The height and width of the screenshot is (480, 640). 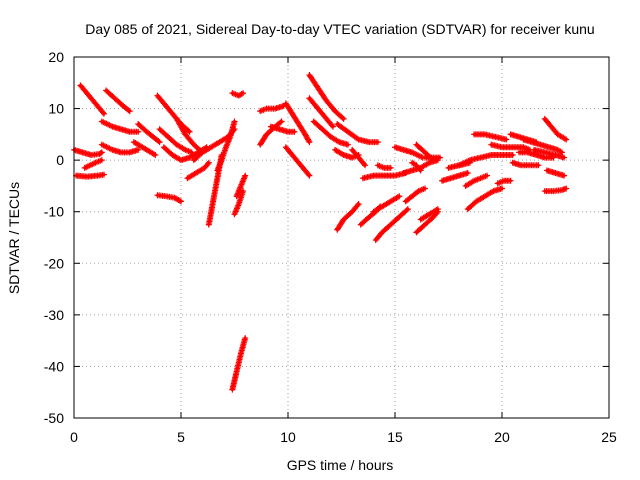 I want to click on y-tick-label: 20, so click(x=56, y=57).